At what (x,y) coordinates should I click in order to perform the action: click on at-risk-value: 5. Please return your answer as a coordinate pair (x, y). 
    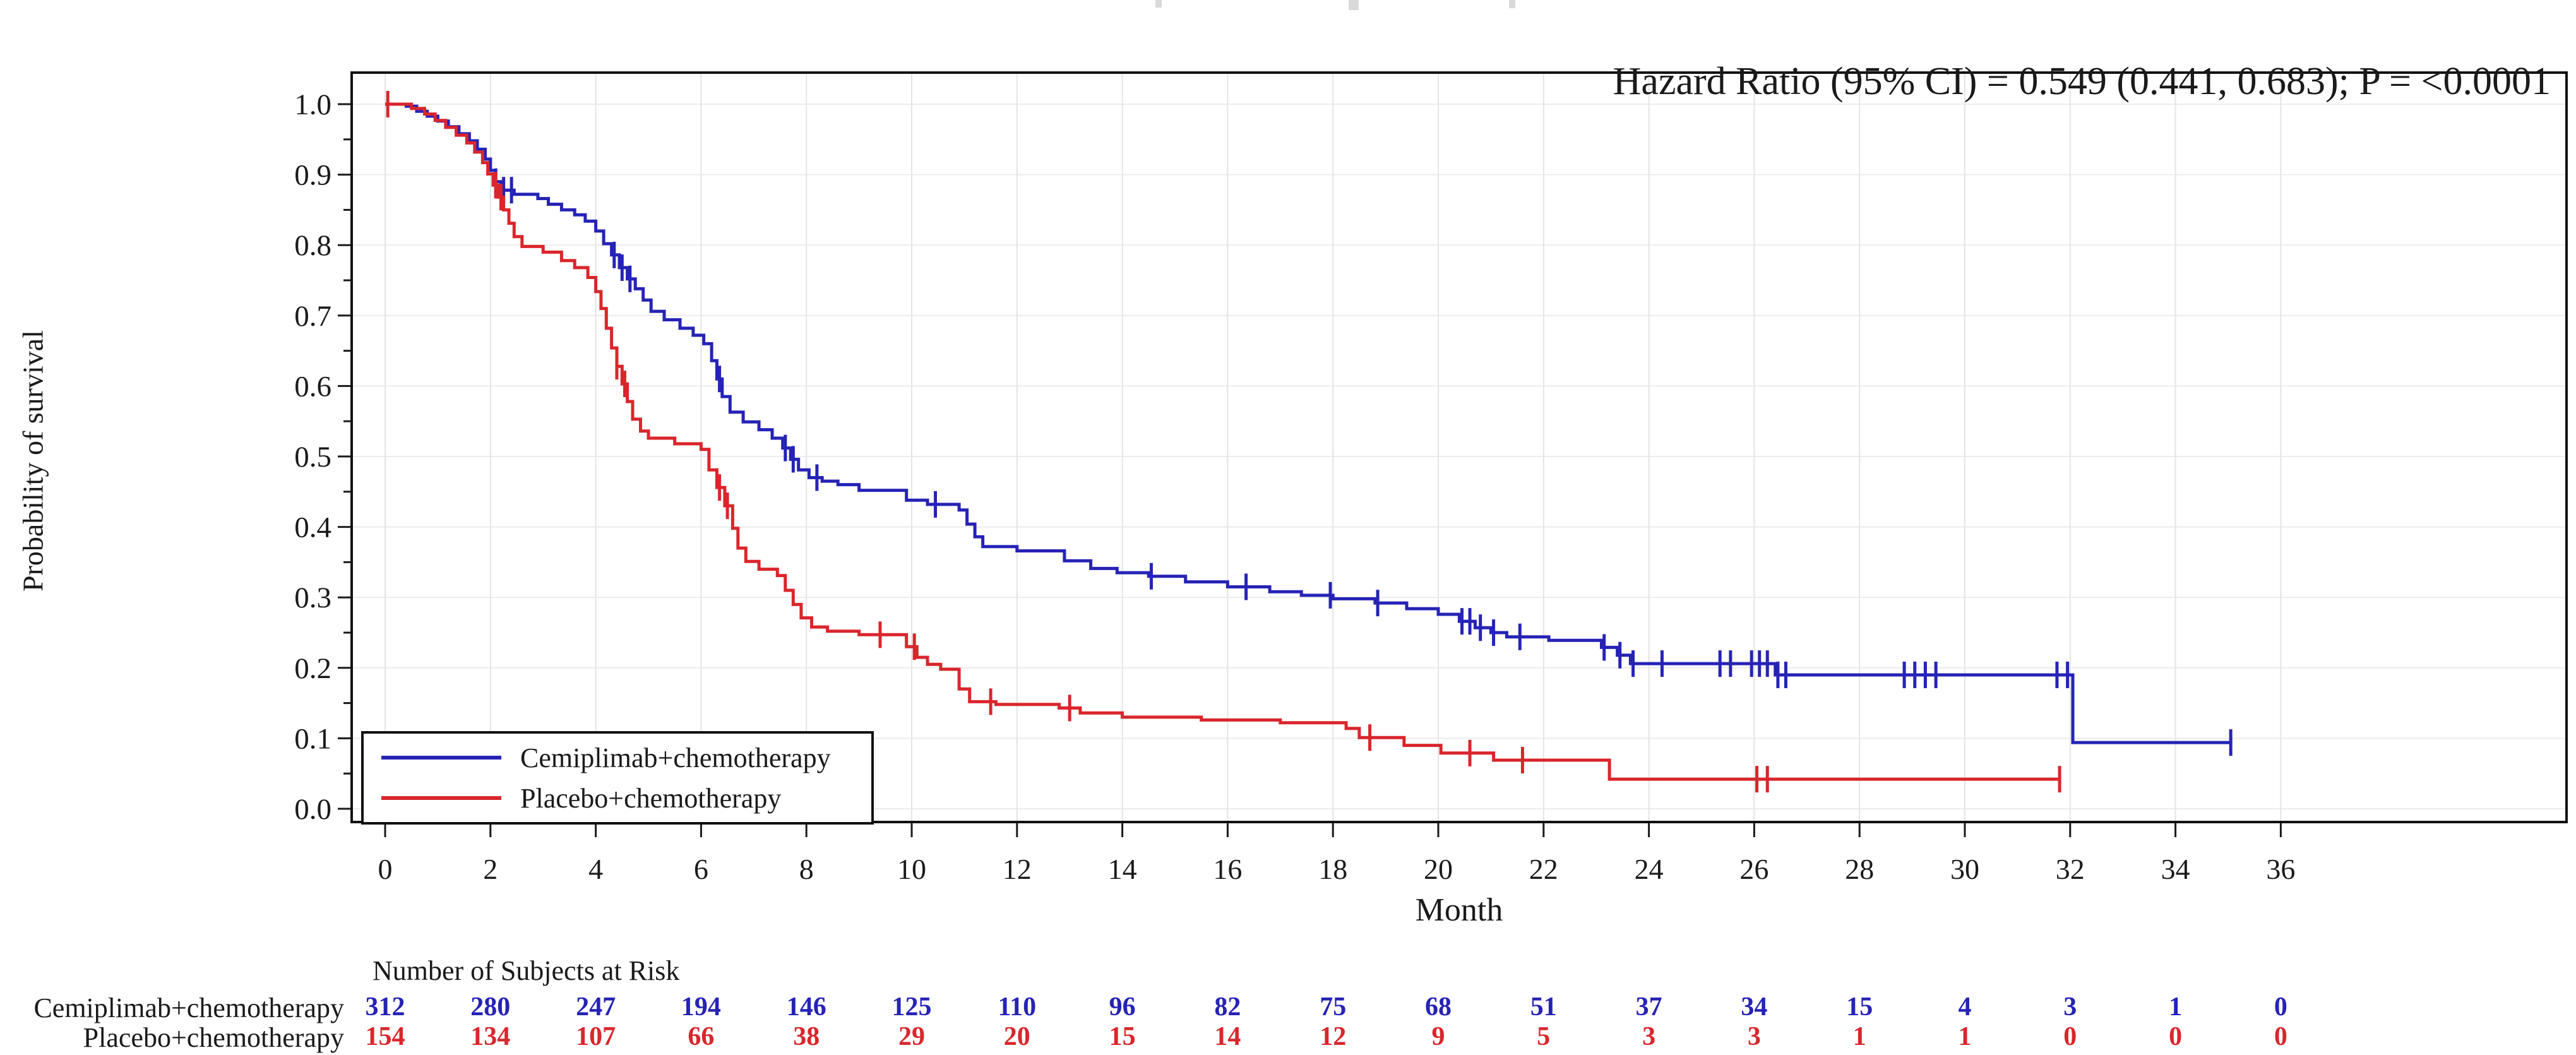
    Looking at the image, I should click on (1543, 1036).